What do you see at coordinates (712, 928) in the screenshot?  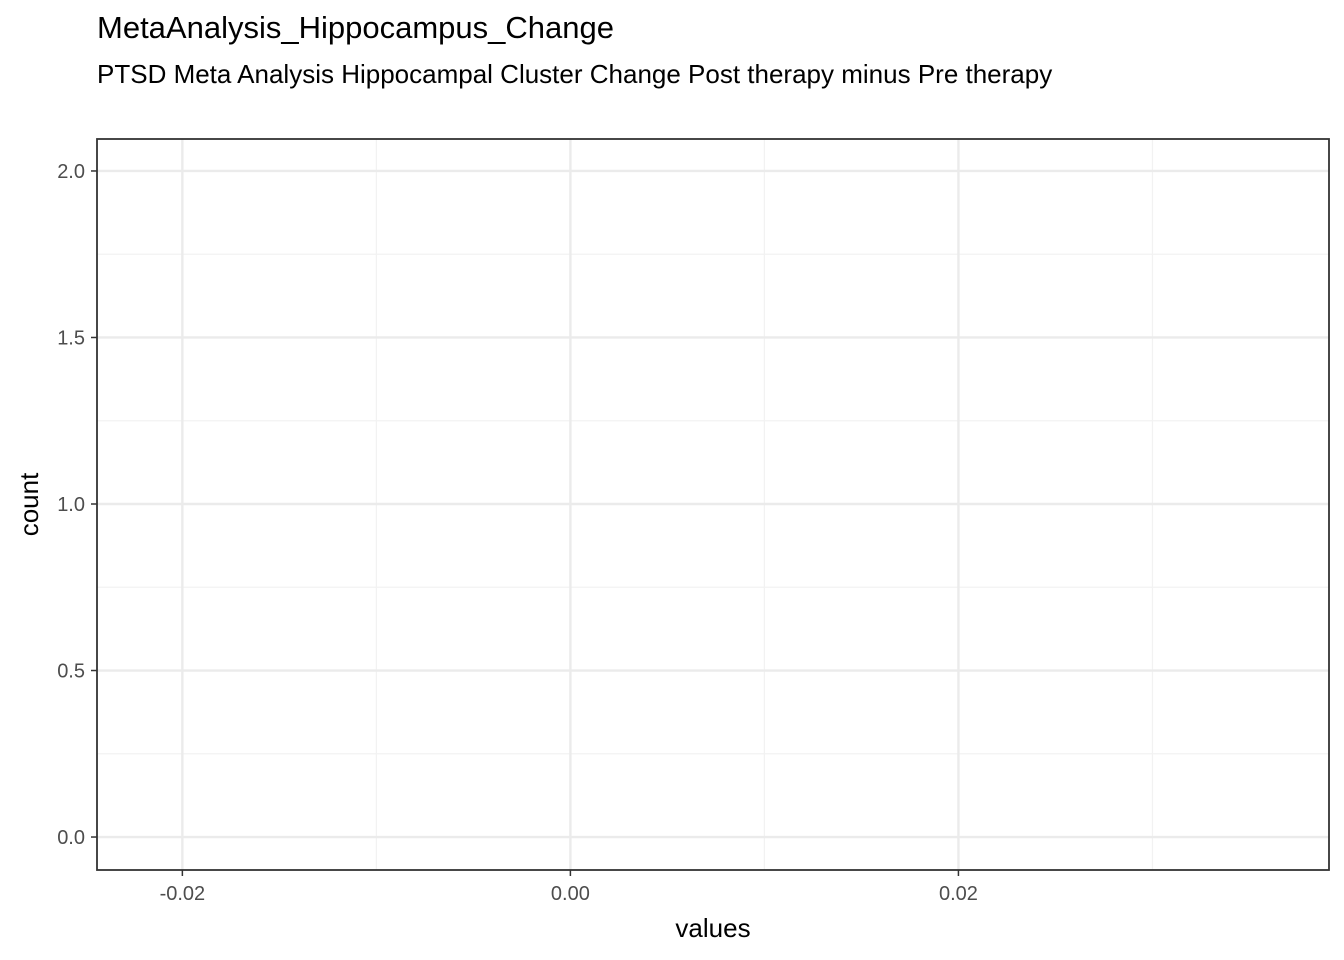 I see `x-axis-title: values` at bounding box center [712, 928].